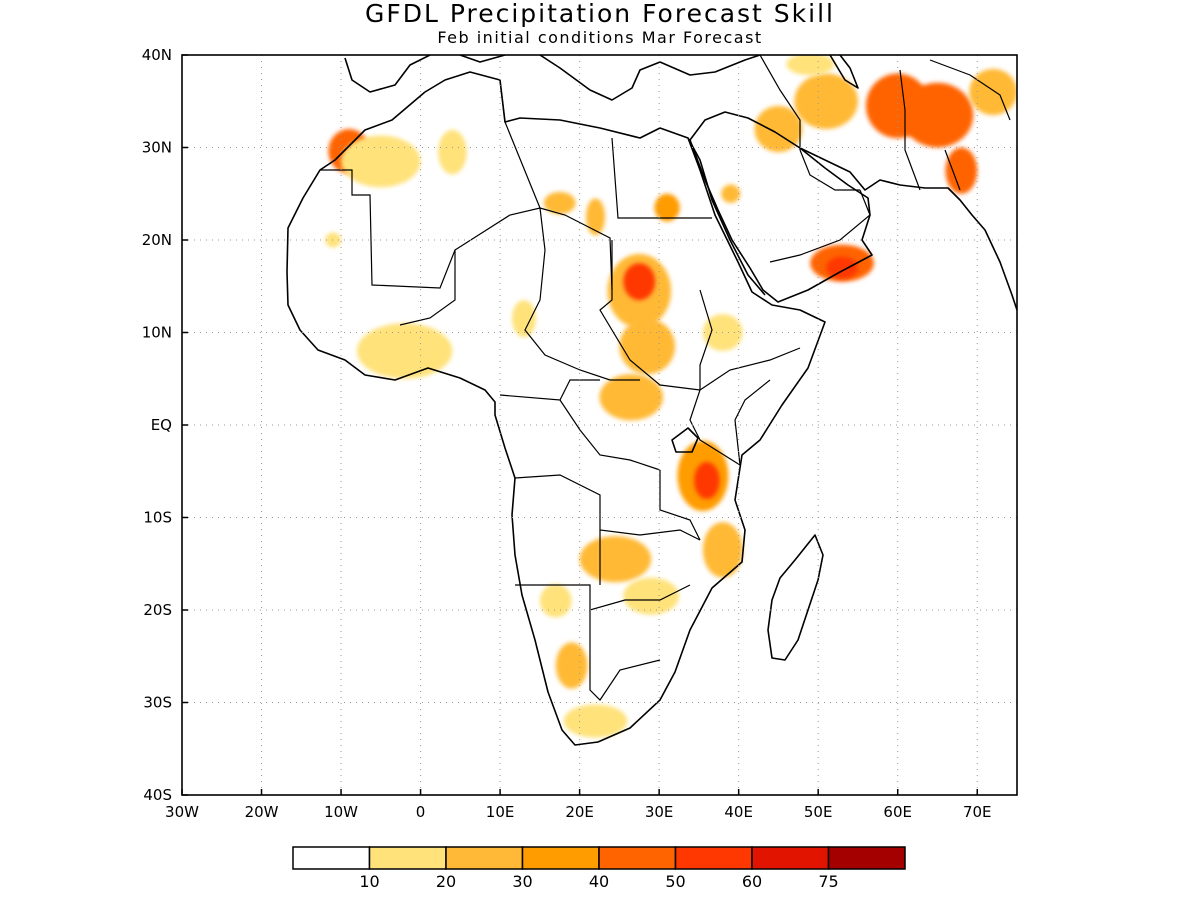 This screenshot has height=900, width=1200. What do you see at coordinates (599, 14) in the screenshot?
I see `map-title: GFDL Precipitation Forecast Skill` at bounding box center [599, 14].